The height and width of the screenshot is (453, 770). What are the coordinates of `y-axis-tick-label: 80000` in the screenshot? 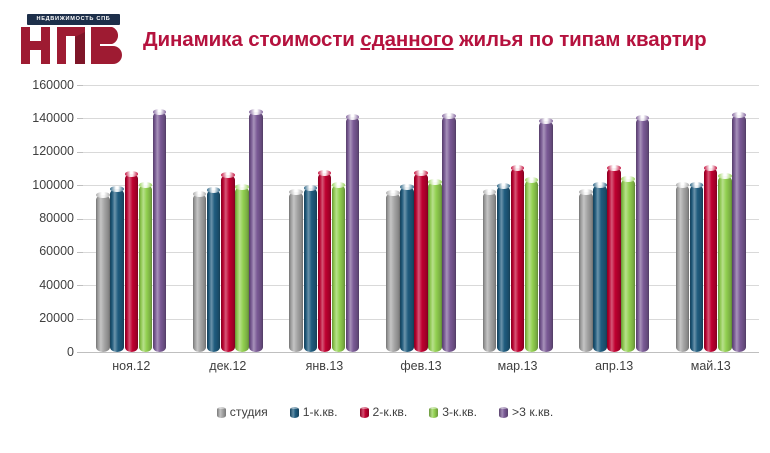 It's located at (56, 218).